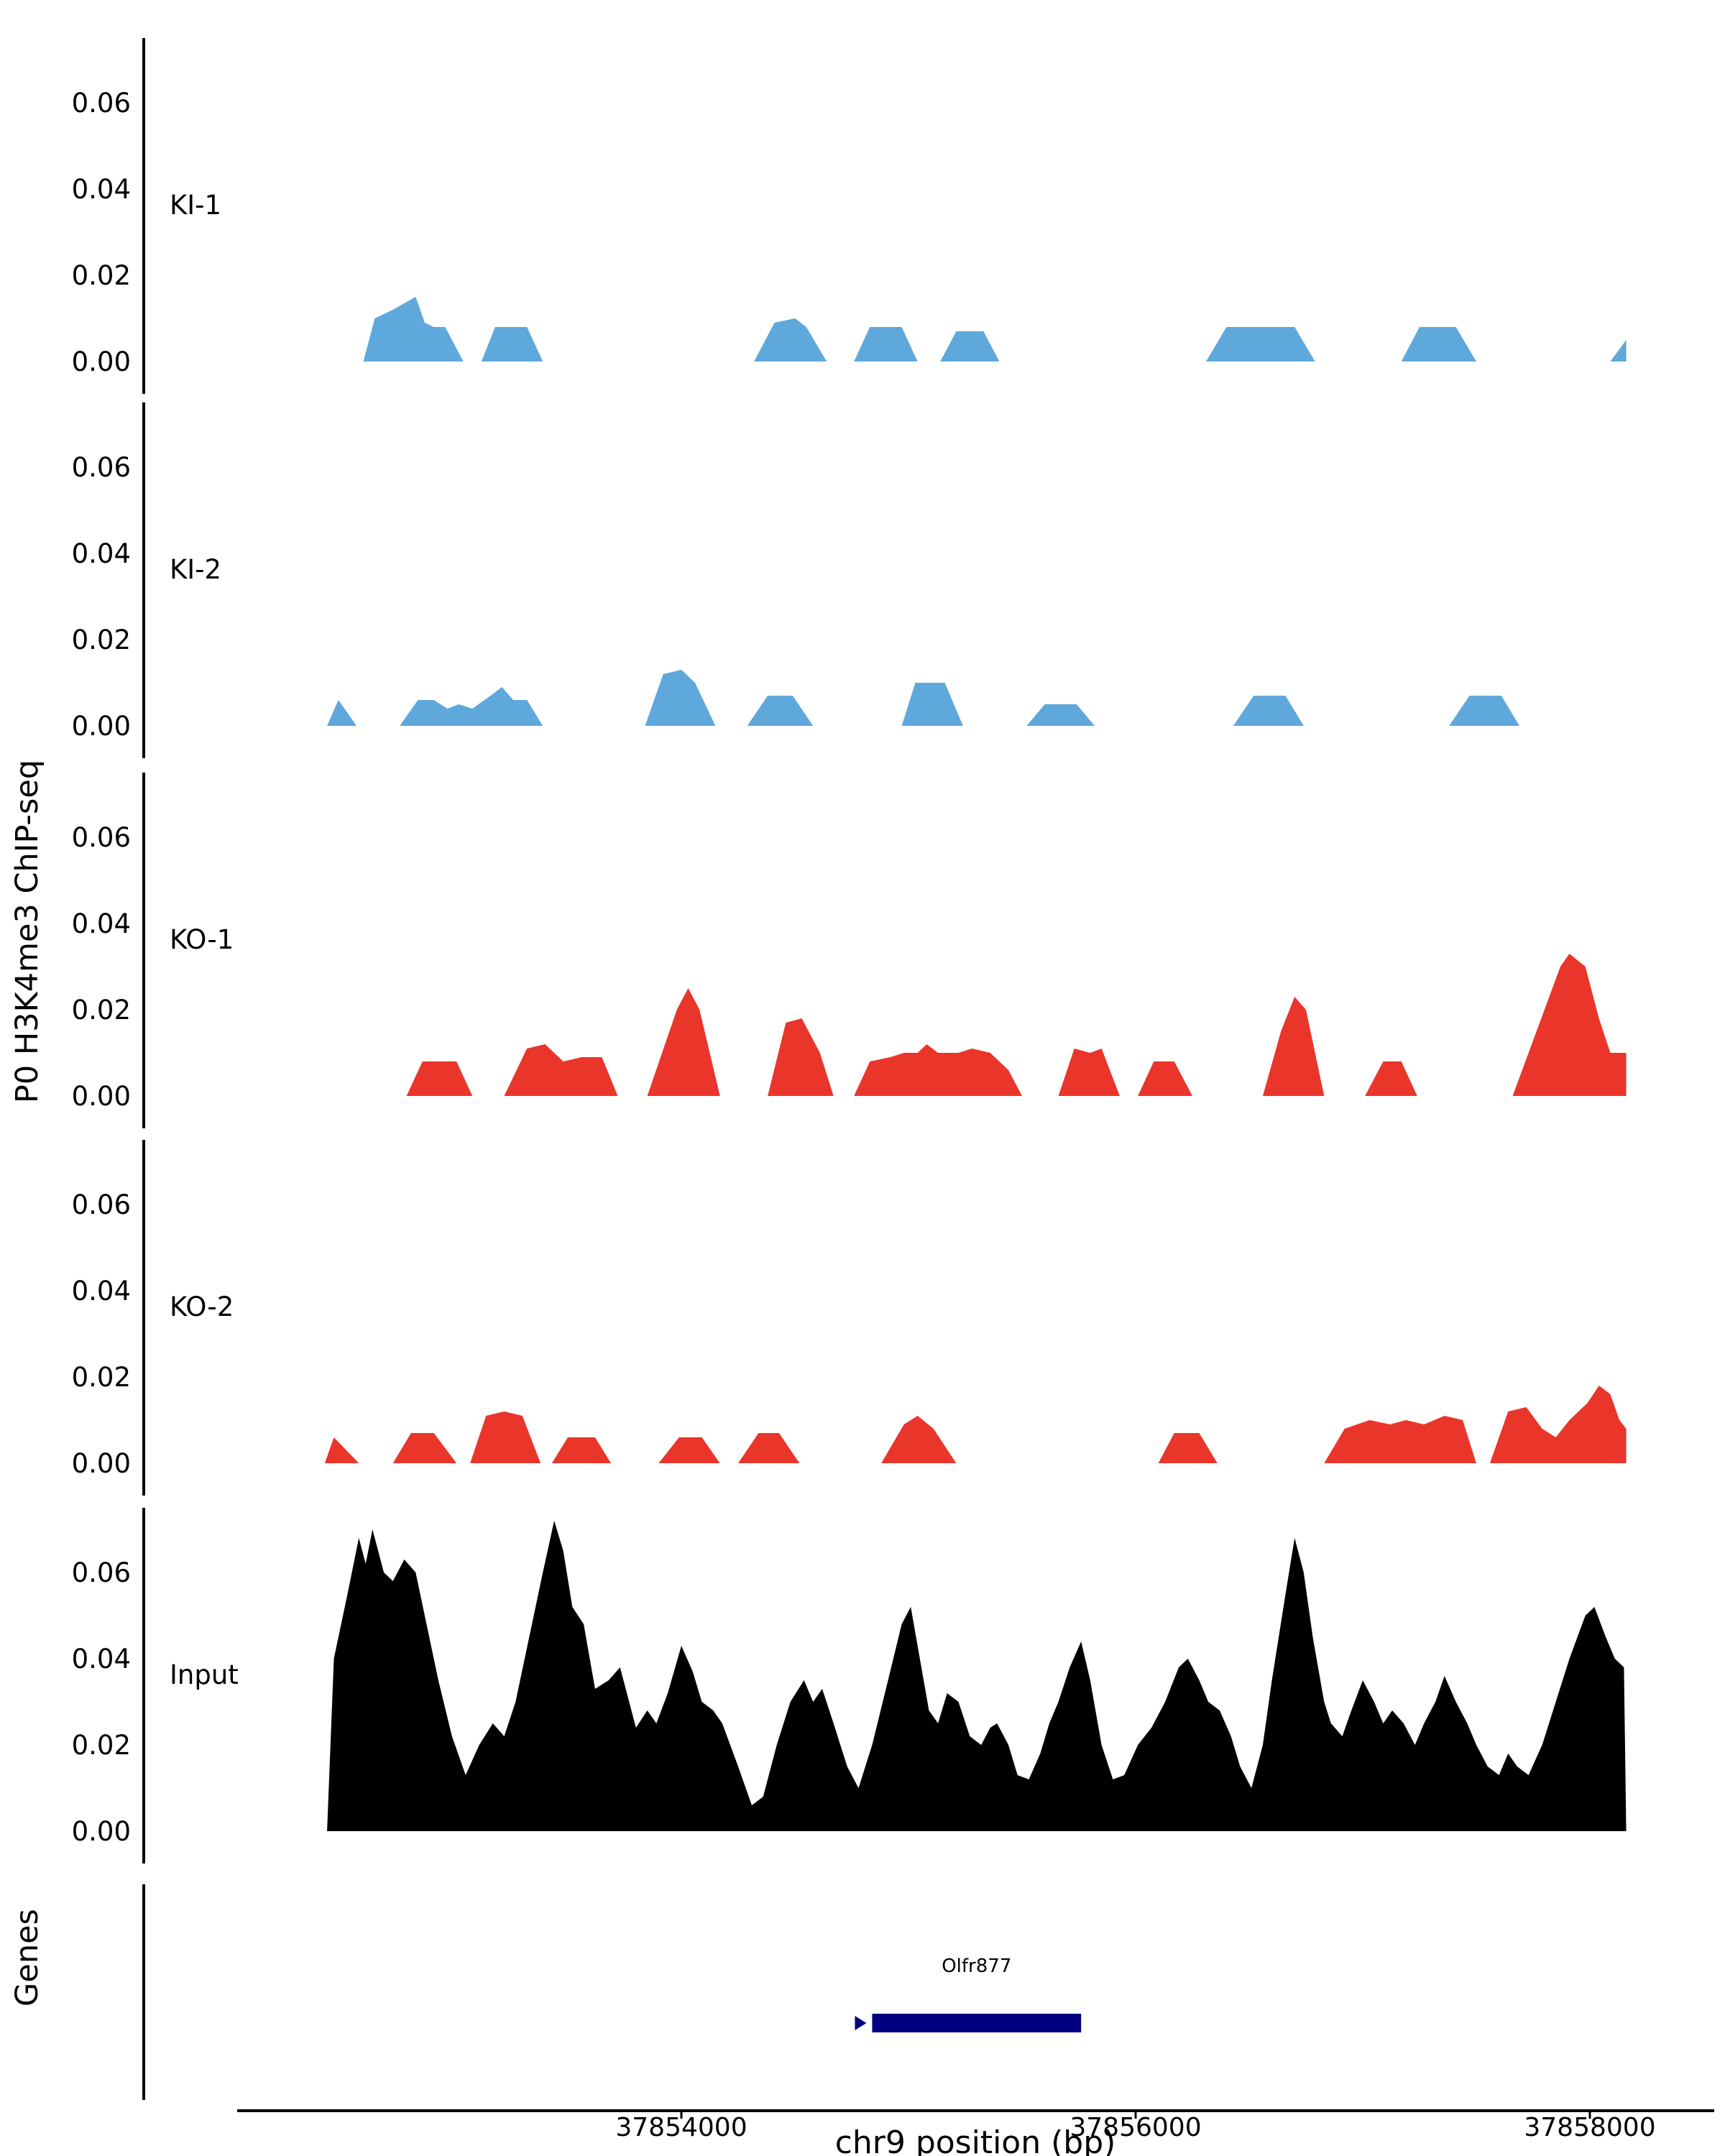 This screenshot has height=2156, width=1725. What do you see at coordinates (202, 1306) in the screenshot?
I see `track-label: KO-2` at bounding box center [202, 1306].